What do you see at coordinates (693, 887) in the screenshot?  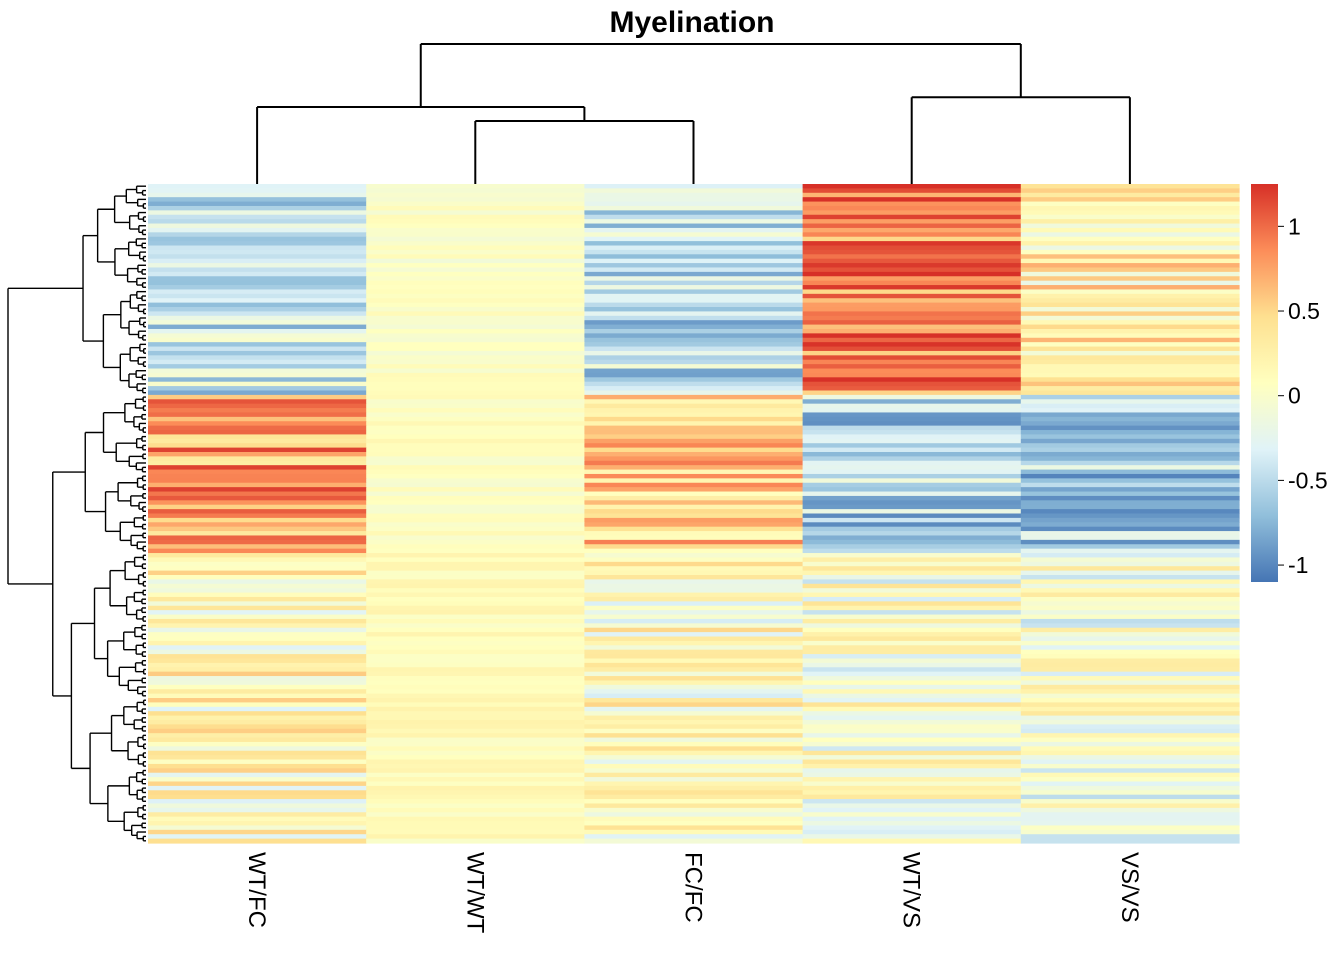 I see `column-label: FC/FC` at bounding box center [693, 887].